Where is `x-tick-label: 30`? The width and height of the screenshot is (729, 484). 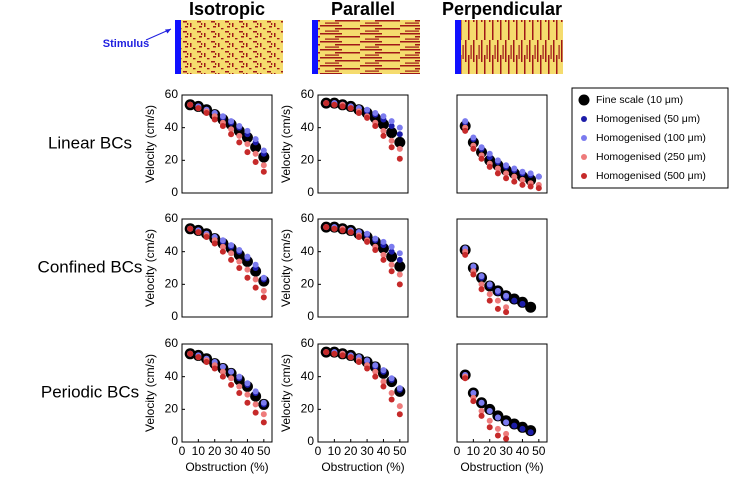
x-tick-label: 30 is located at coordinates (231, 451).